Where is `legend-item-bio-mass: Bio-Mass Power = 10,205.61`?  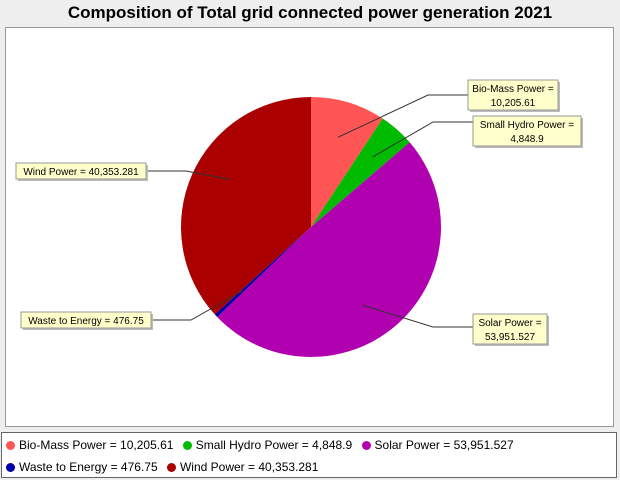
legend-item-bio-mass: Bio-Mass Power = 10,205.61 is located at coordinates (89, 445).